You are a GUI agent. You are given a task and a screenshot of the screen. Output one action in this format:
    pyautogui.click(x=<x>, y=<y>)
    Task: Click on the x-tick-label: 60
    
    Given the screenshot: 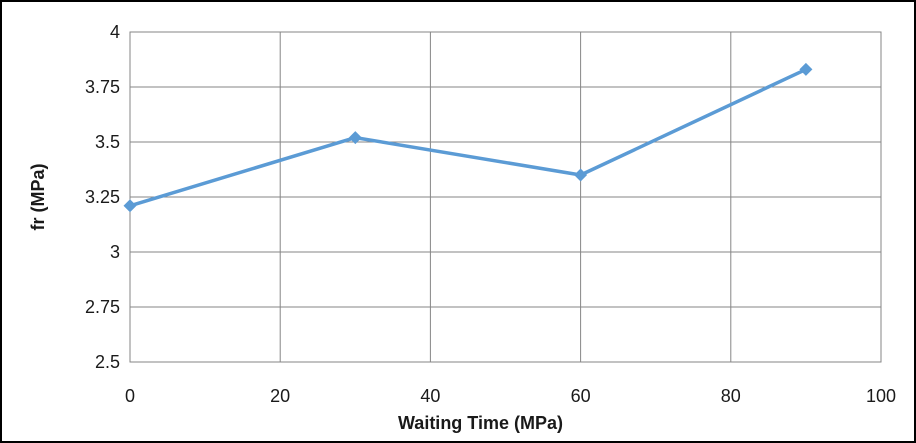 What is the action you would take?
    pyautogui.click(x=581, y=396)
    